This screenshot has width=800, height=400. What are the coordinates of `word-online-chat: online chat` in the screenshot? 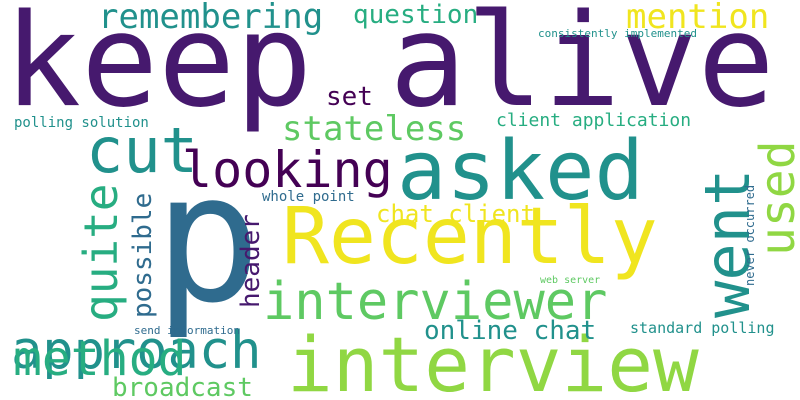 It's located at (510, 331).